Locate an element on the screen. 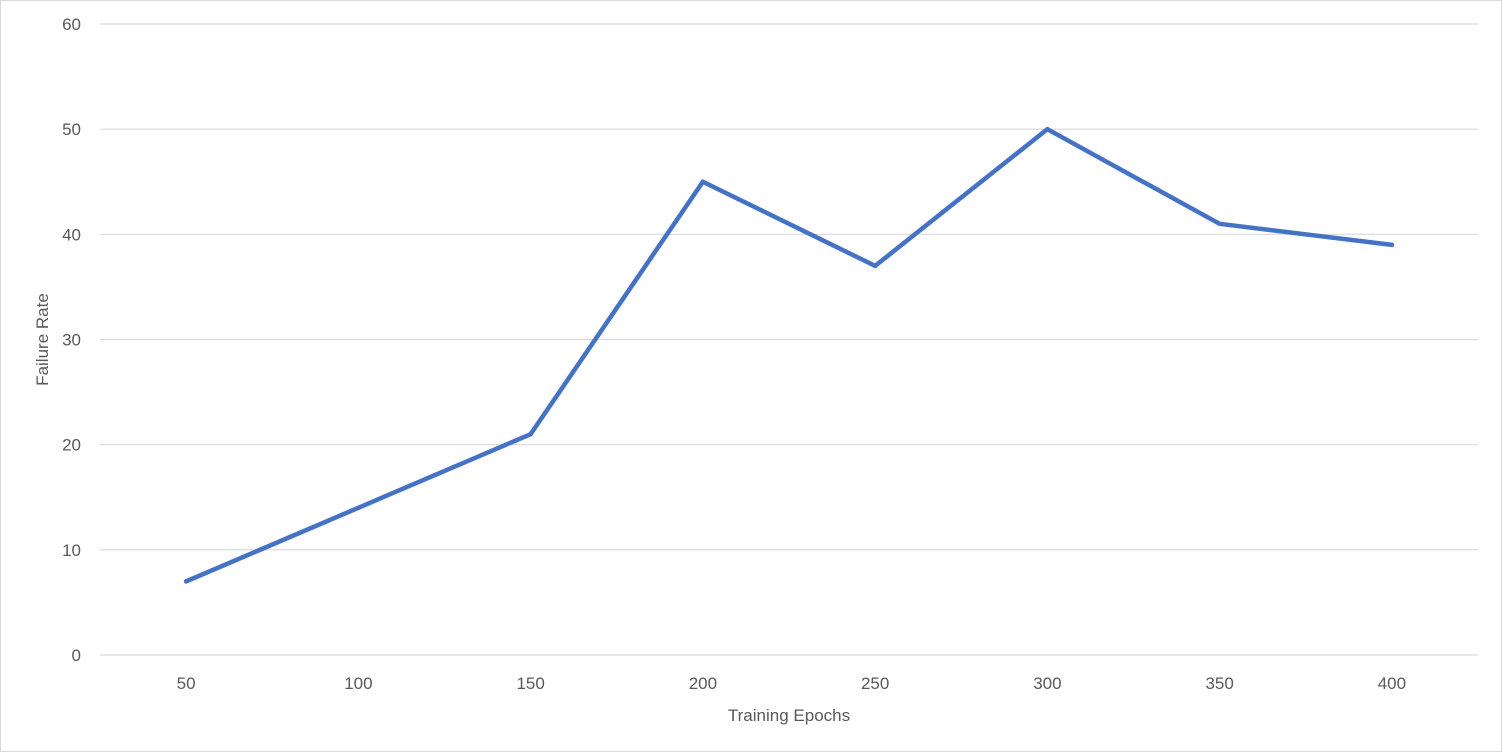 The height and width of the screenshot is (752, 1502). y-tick-label: 30 is located at coordinates (71, 340).